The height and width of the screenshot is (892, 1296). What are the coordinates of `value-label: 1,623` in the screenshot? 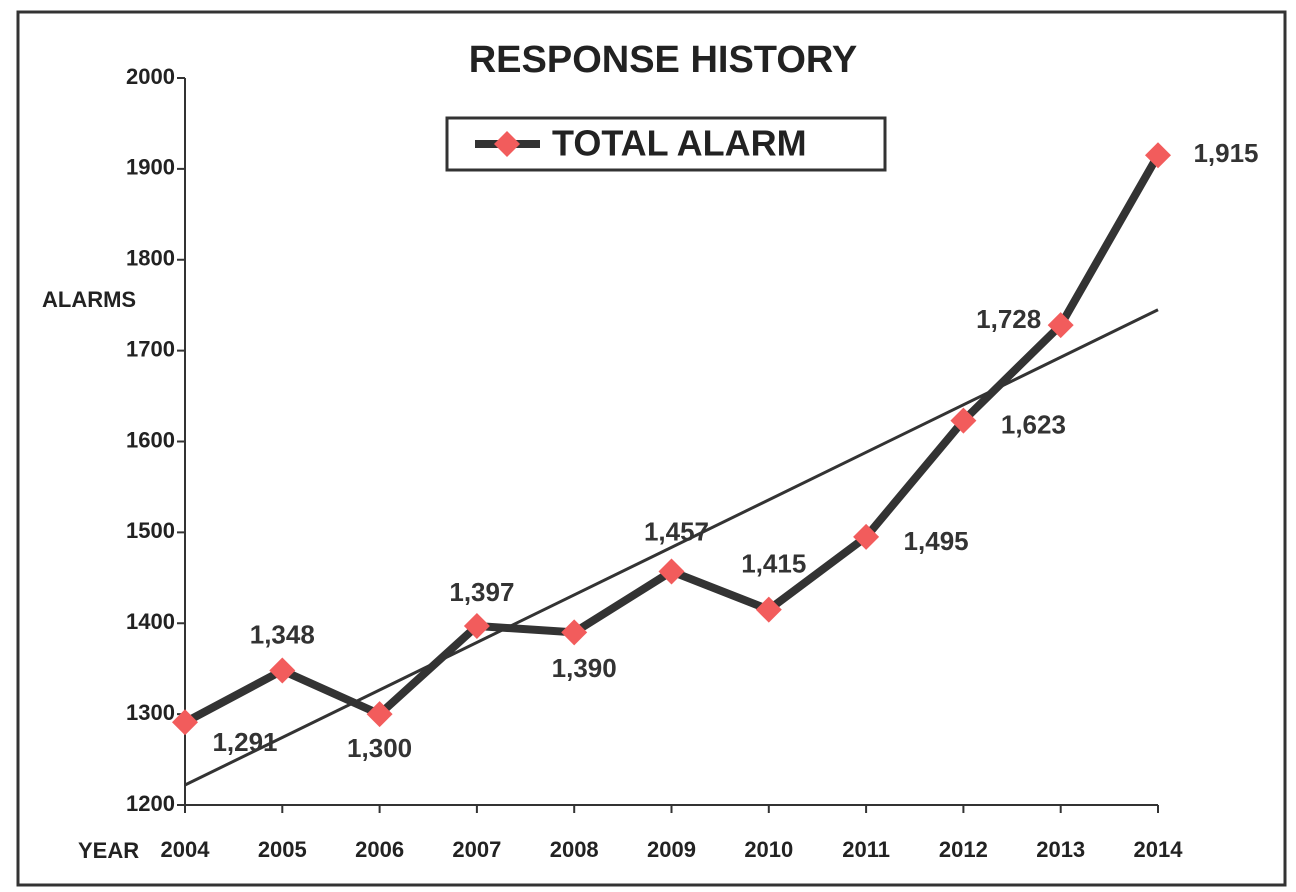 It's located at (1033, 424).